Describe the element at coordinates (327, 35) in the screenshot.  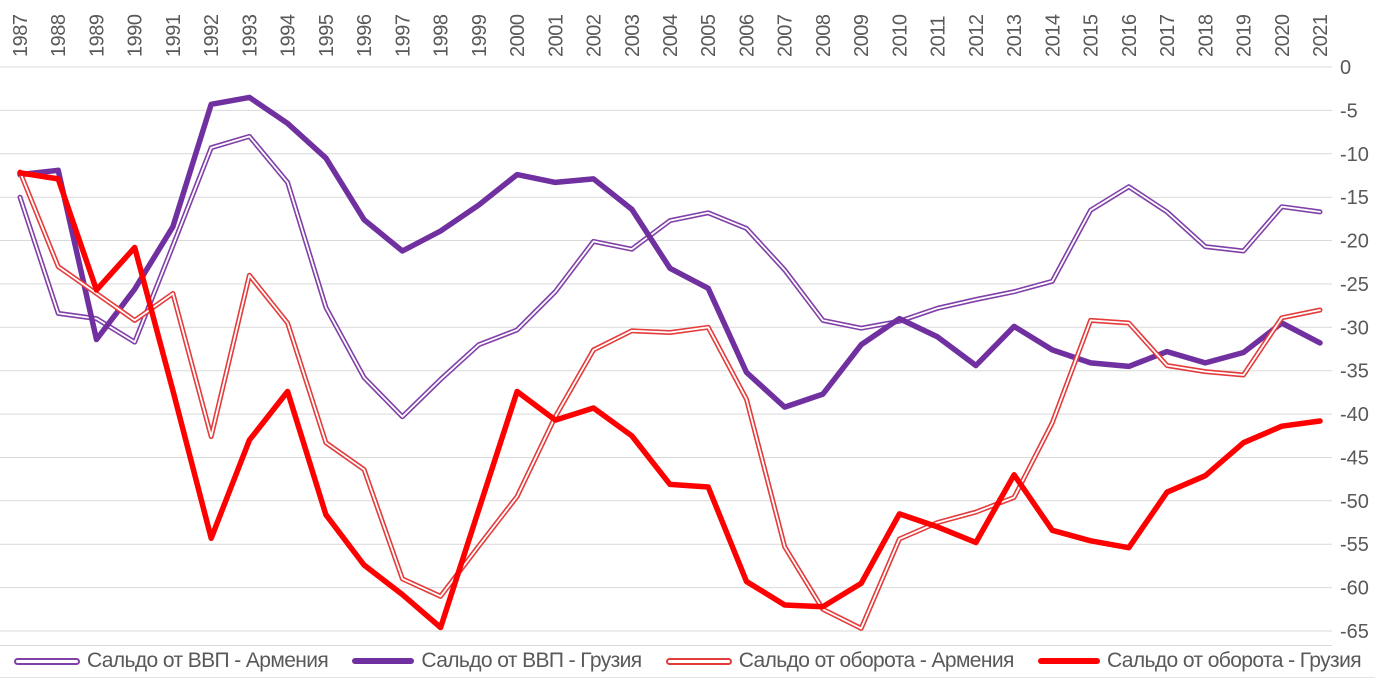
I see `svg-text: 1995` at that location.